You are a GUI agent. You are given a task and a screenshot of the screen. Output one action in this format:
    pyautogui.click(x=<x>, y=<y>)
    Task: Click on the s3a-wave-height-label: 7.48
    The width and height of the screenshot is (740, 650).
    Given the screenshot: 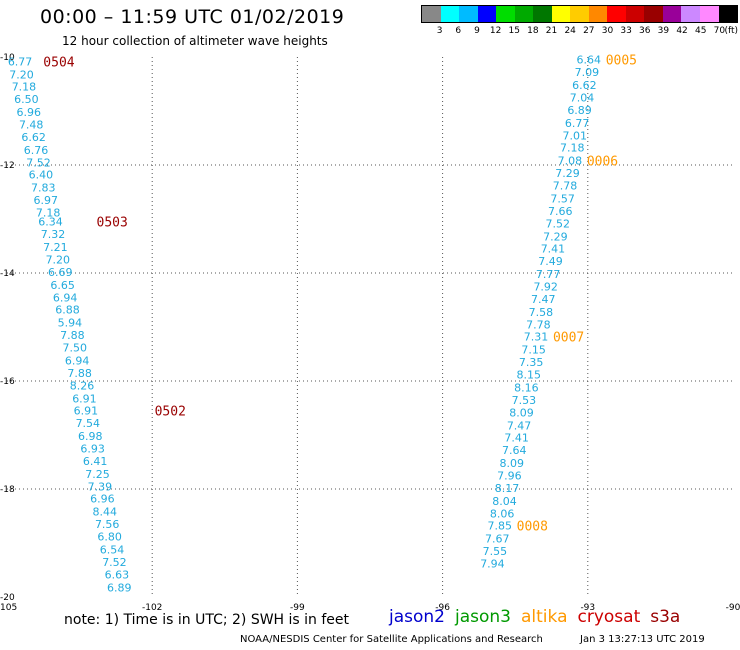 What is the action you would take?
    pyautogui.click(x=31, y=125)
    